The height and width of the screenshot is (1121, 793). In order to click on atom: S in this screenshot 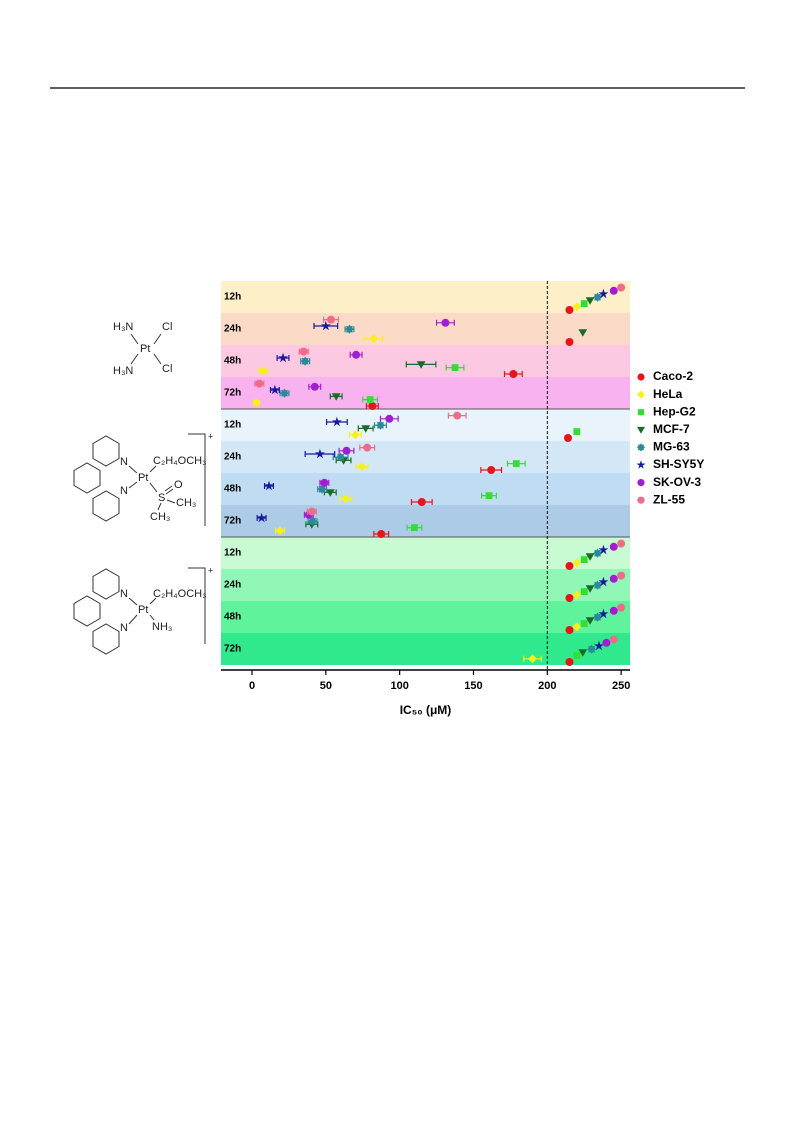, I will do `click(161, 498)`.